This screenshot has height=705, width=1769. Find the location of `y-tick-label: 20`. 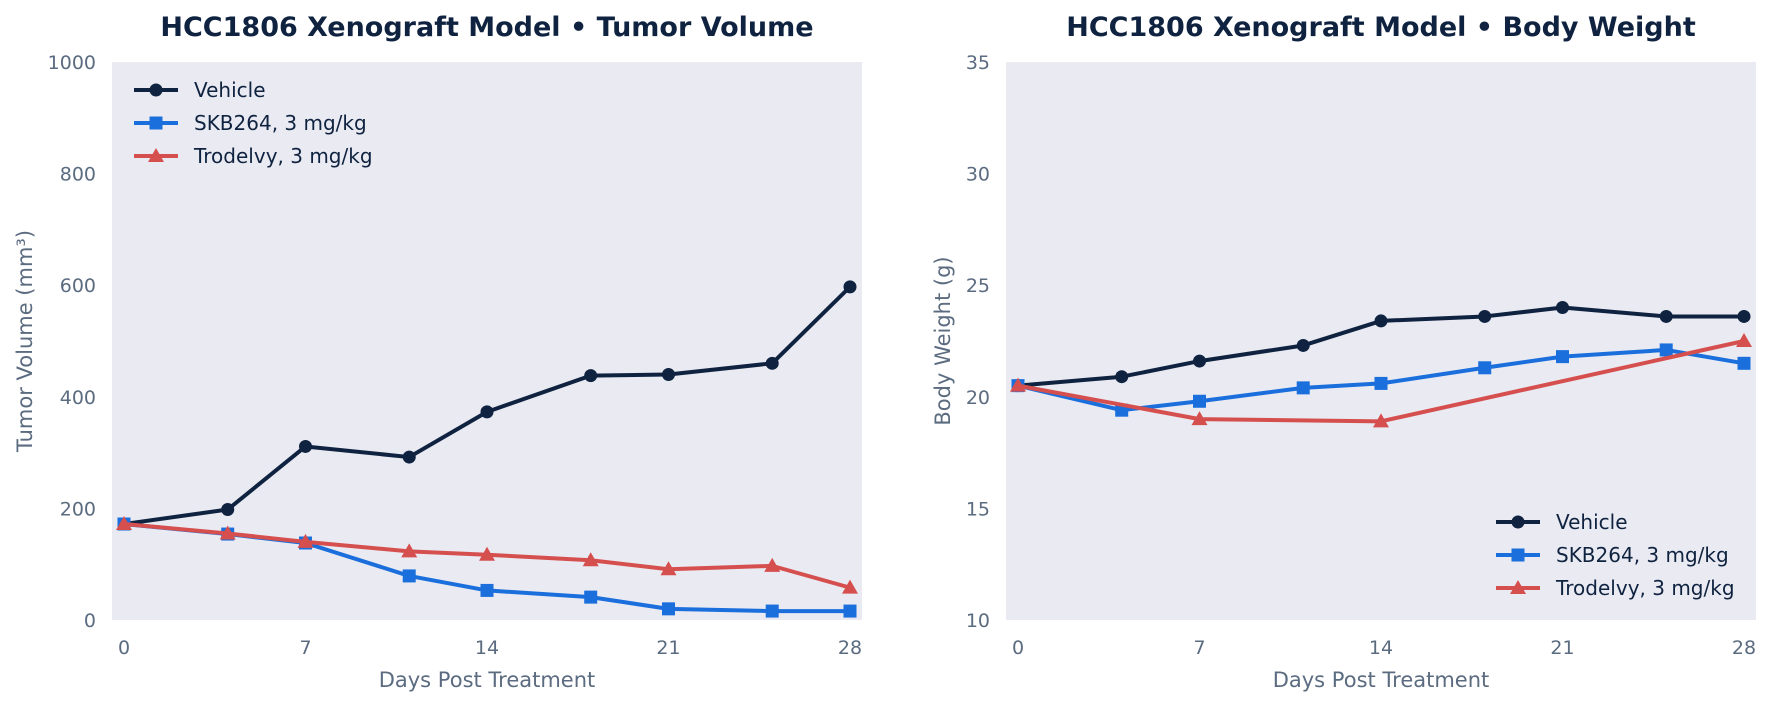

y-tick-label: 20 is located at coordinates (978, 398).